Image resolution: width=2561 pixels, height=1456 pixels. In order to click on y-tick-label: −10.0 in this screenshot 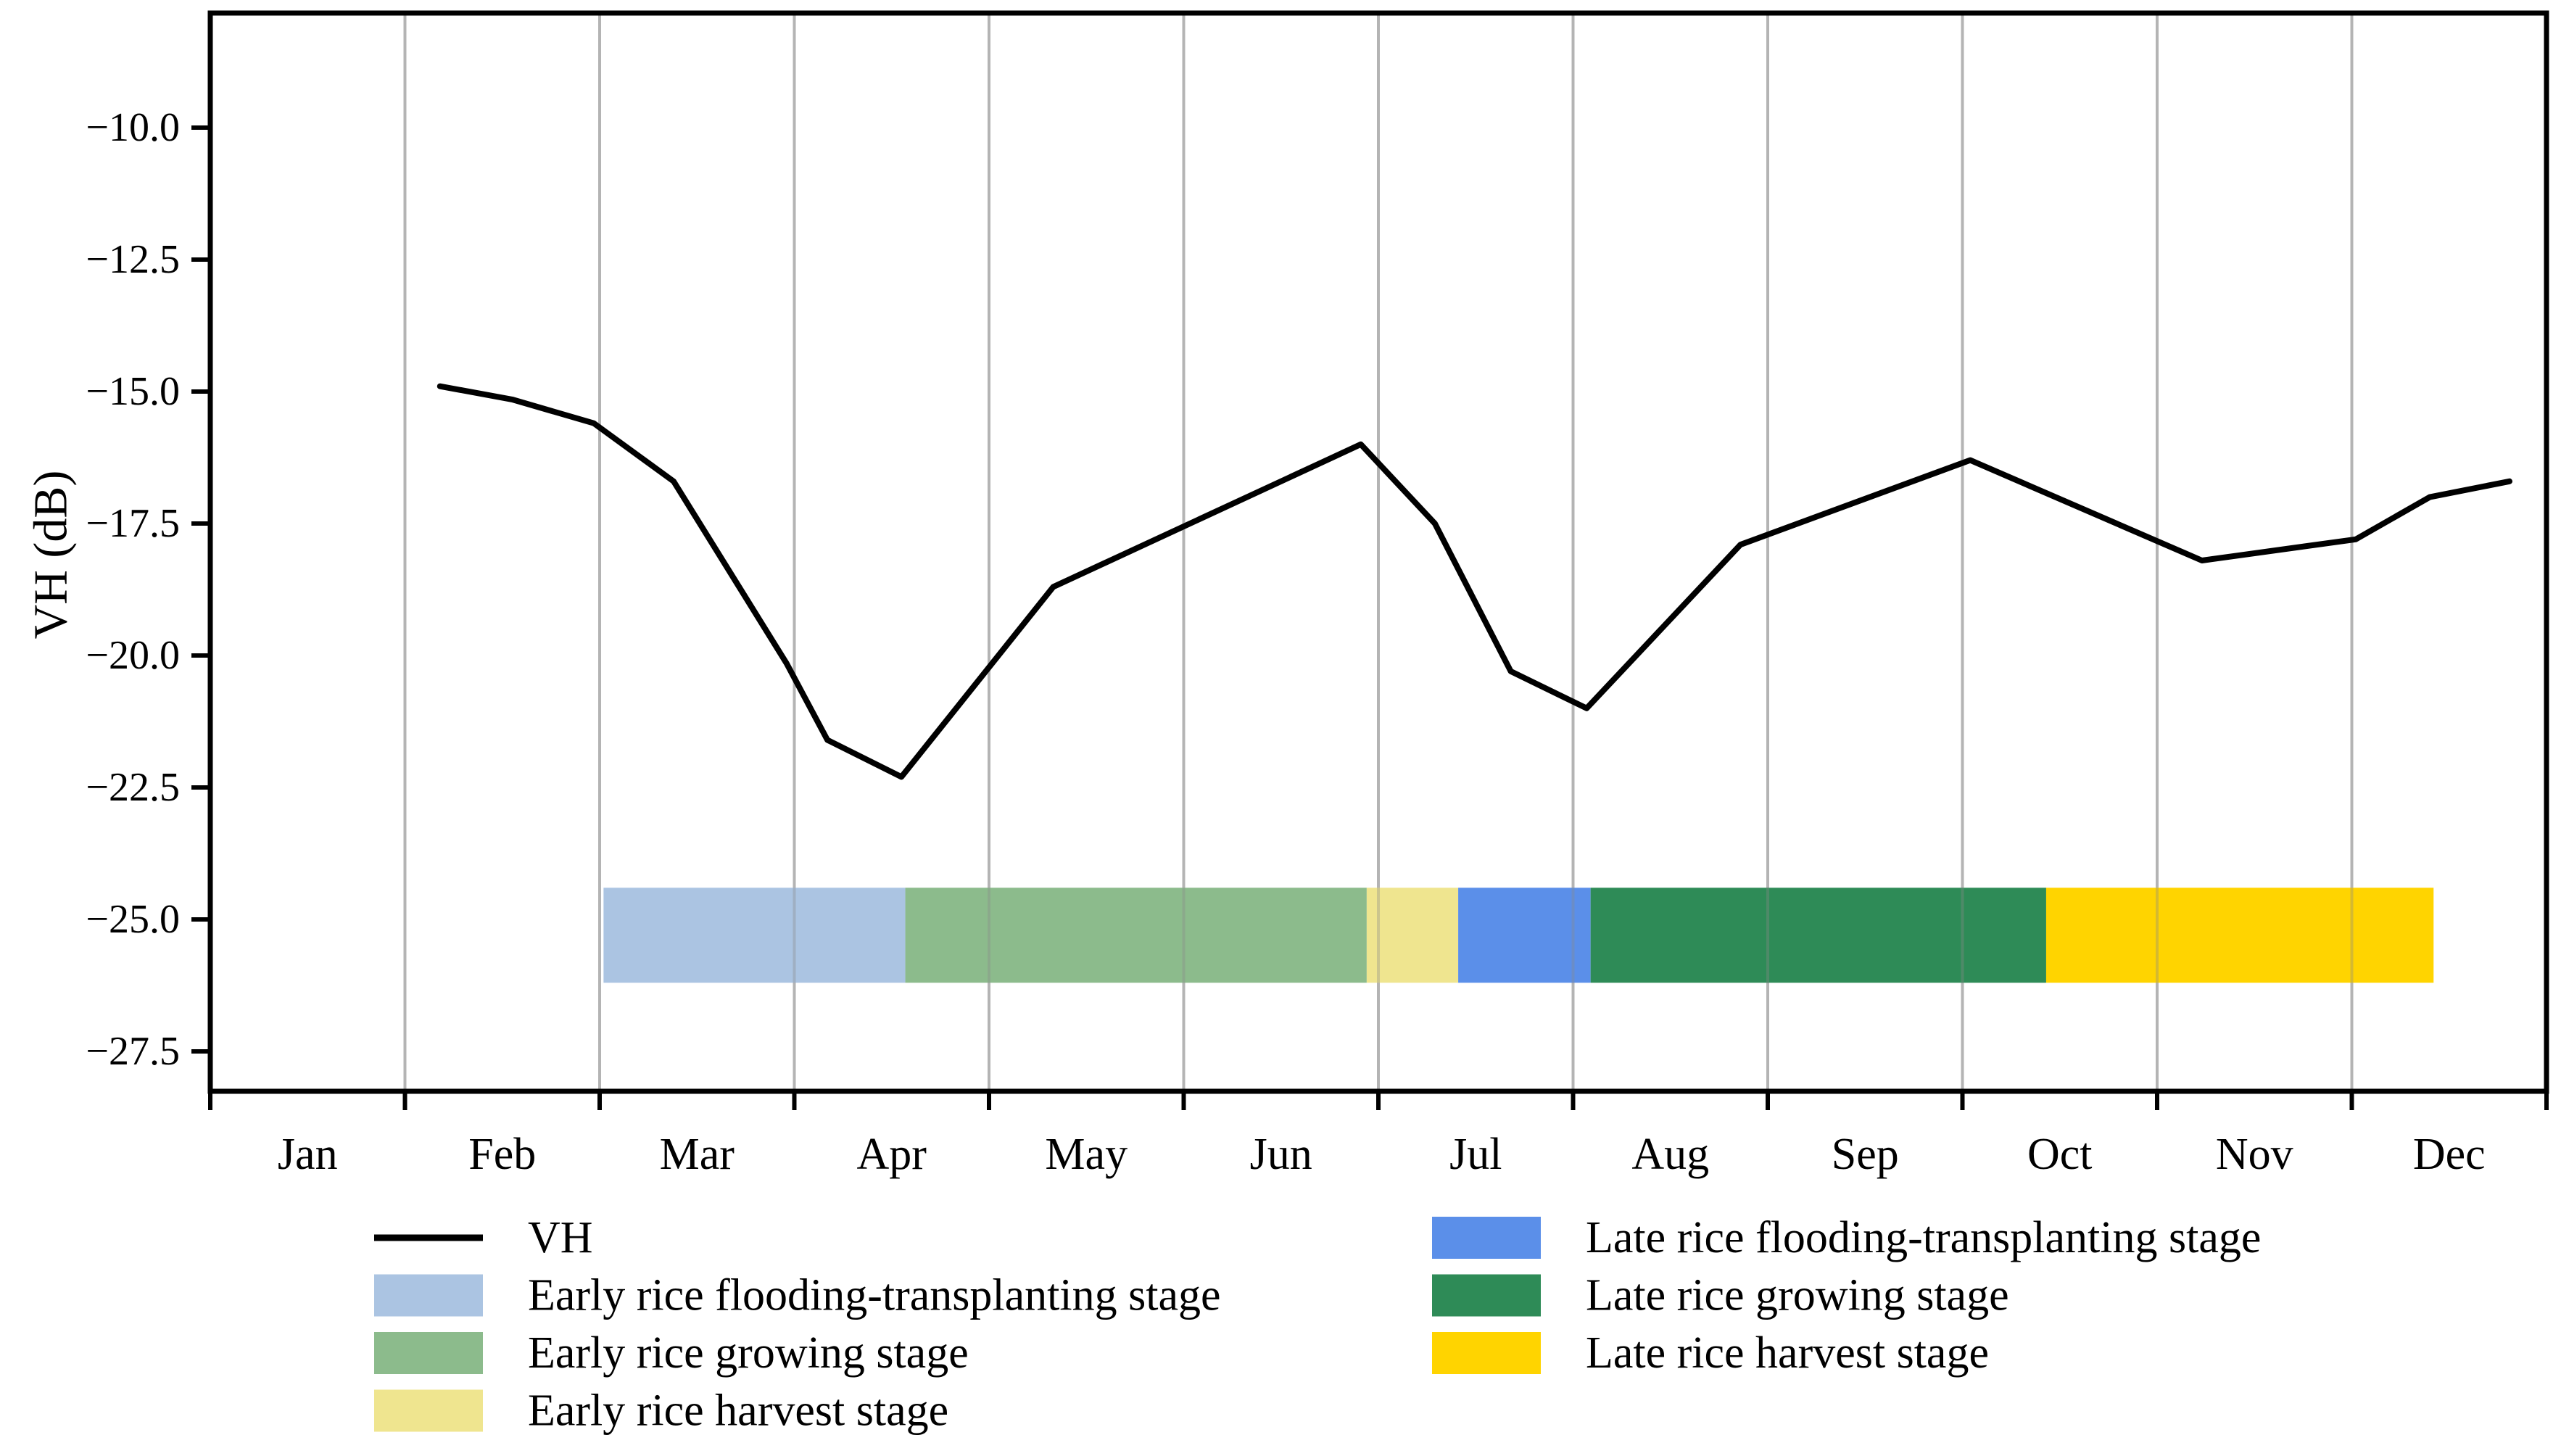, I will do `click(133, 127)`.